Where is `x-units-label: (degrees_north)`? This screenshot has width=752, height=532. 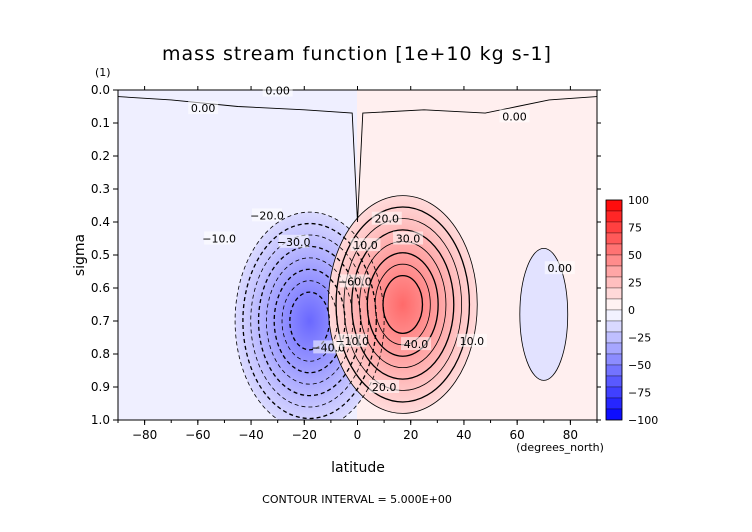 x-units-label: (degrees_north) is located at coordinates (560, 447).